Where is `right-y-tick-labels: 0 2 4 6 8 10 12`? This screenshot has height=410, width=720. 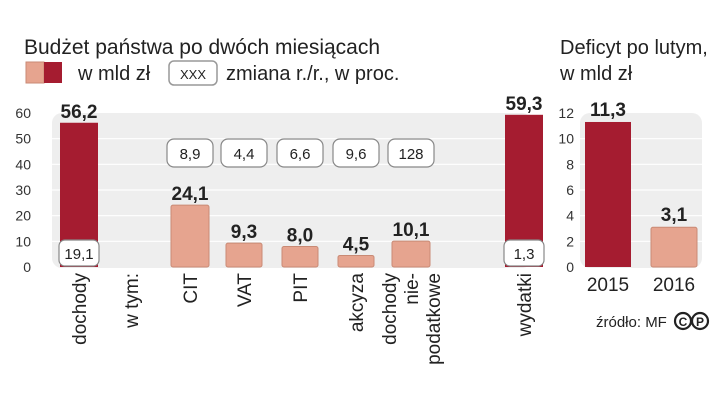 right-y-tick-labels: 0 2 4 6 8 10 12 is located at coordinates (566, 190).